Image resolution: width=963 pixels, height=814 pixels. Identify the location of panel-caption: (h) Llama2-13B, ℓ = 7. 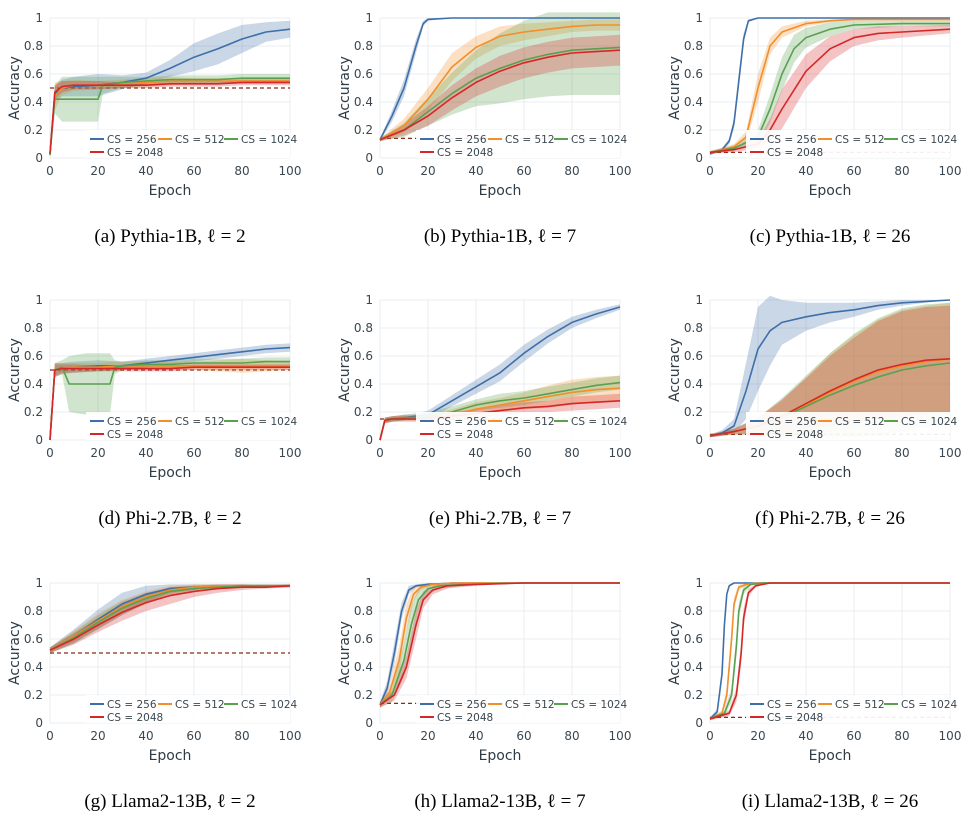
(499, 801).